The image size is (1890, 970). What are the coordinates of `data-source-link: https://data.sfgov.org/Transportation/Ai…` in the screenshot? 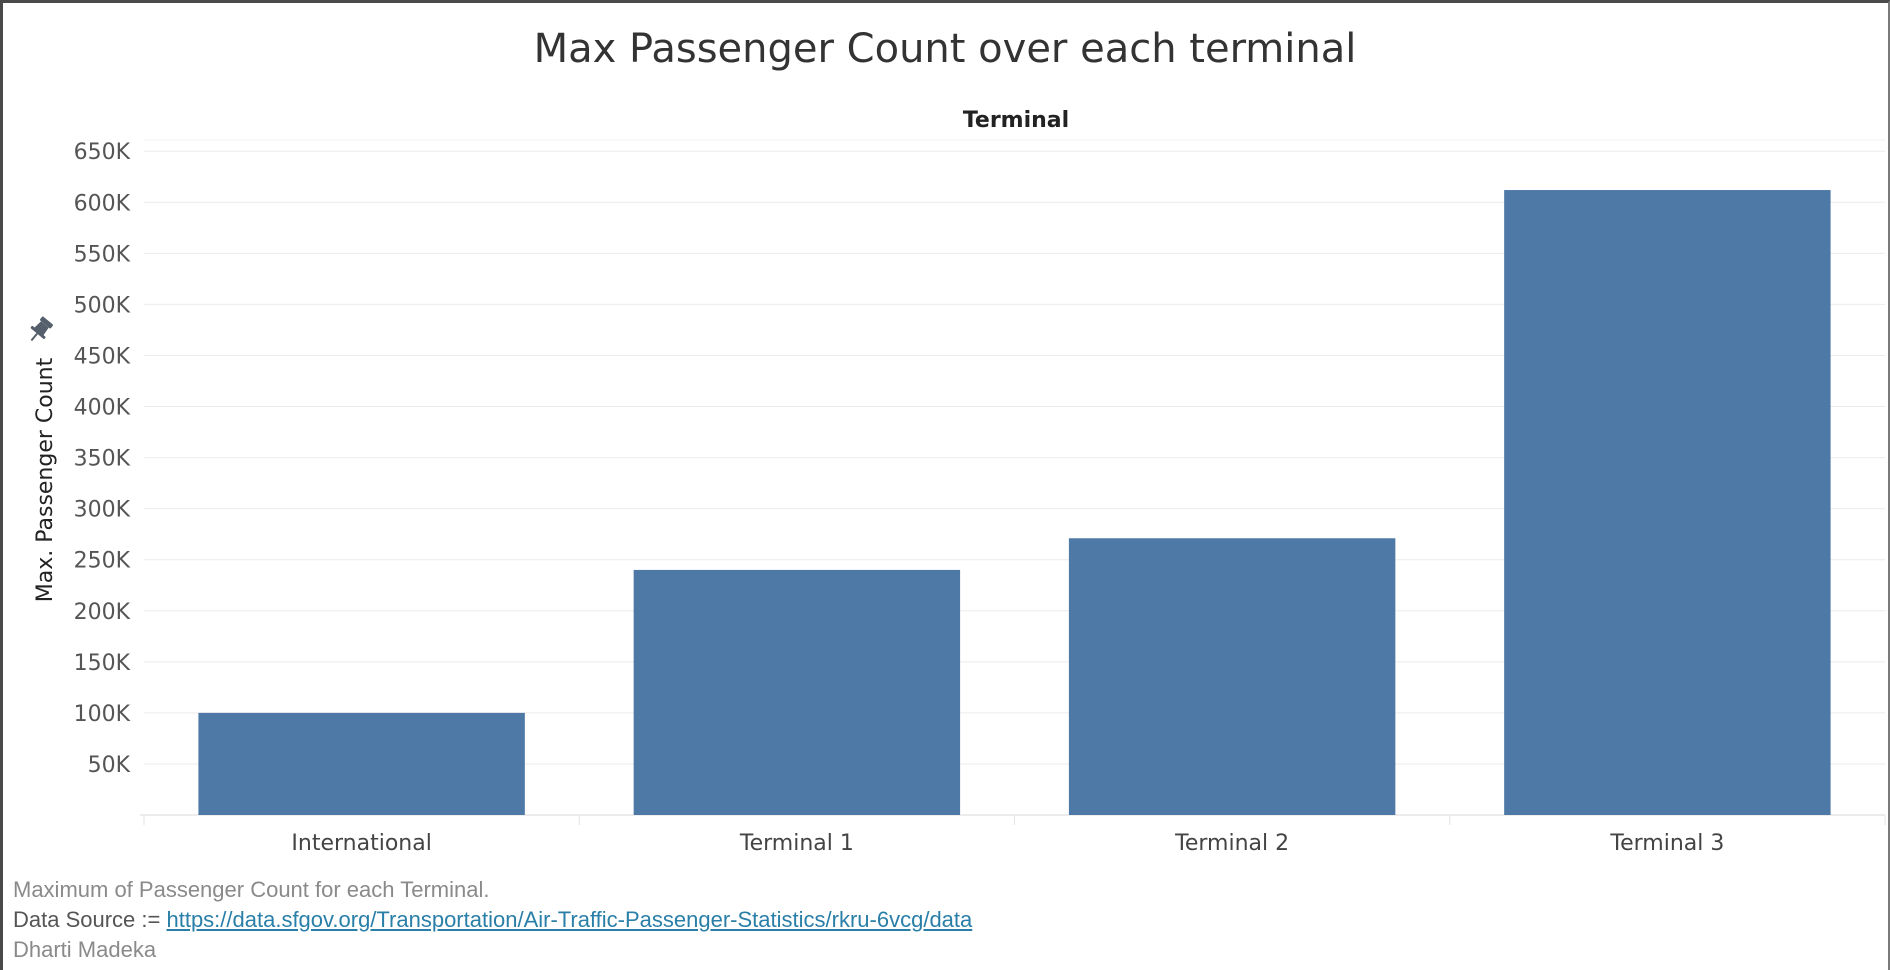 It's located at (569, 919).